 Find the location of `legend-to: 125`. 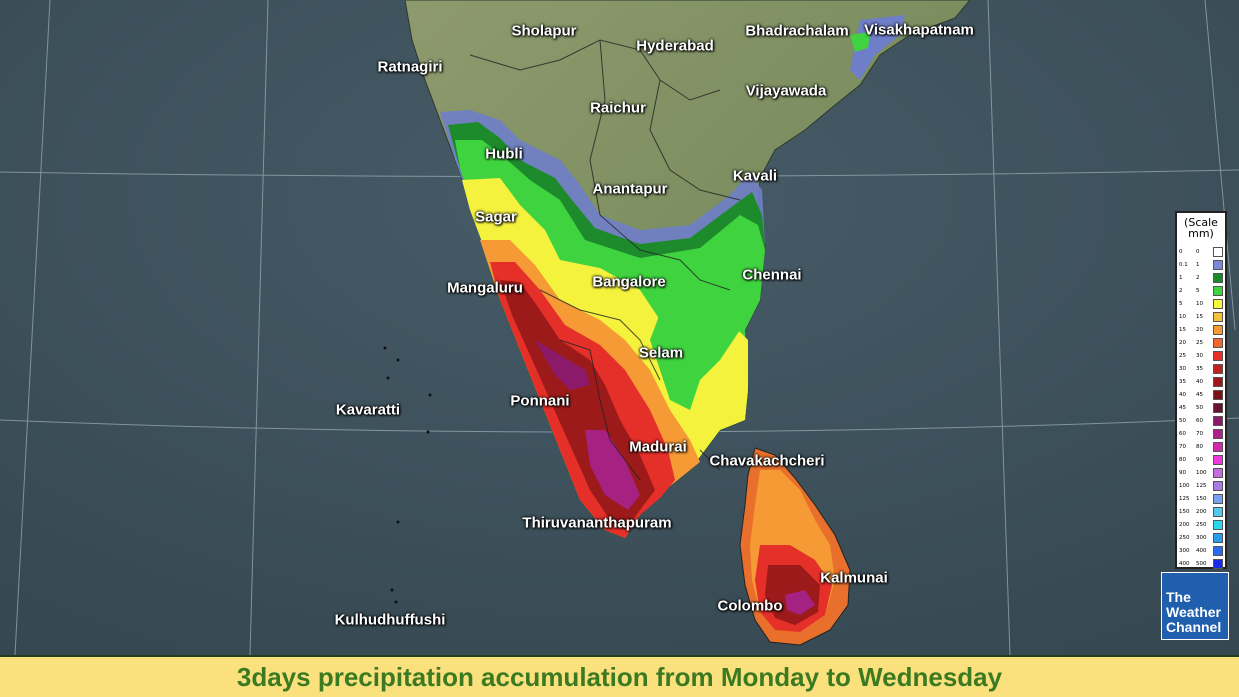

legend-to: 125 is located at coordinates (1201, 485).